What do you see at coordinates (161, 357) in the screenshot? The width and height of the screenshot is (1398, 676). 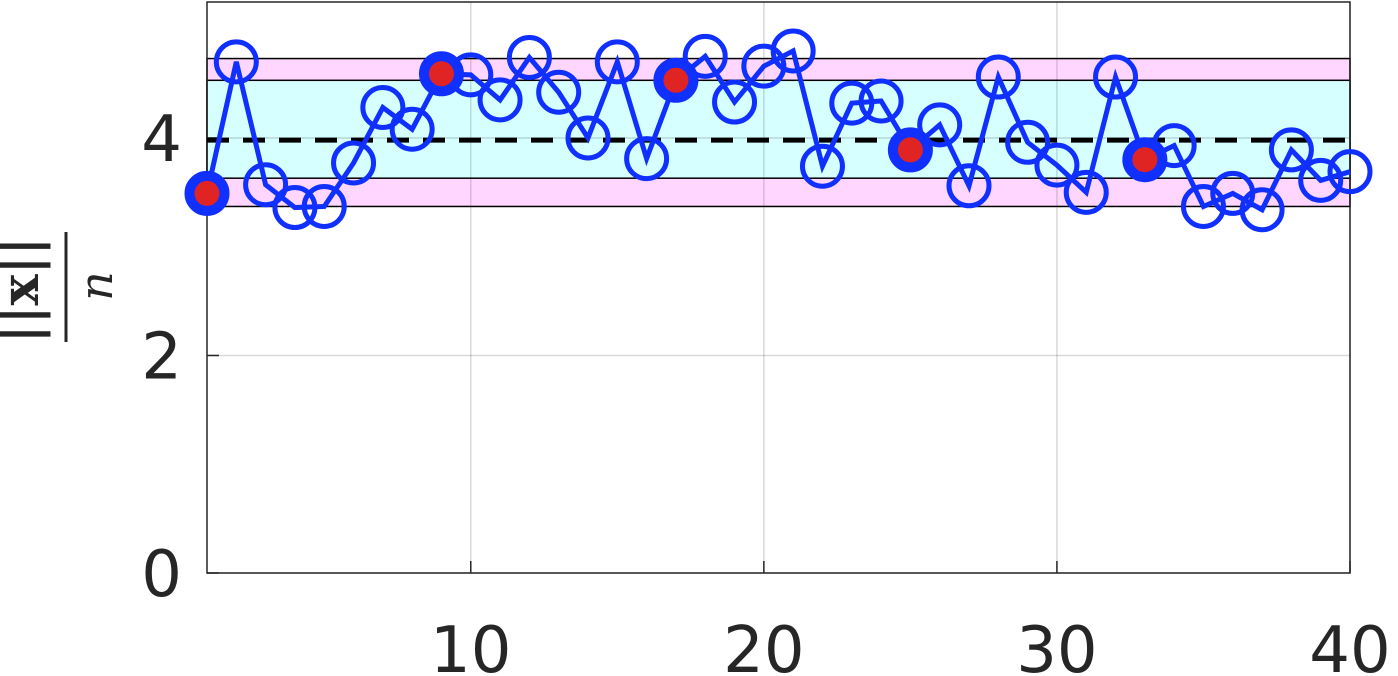 I see `y-tick-label: 2` at bounding box center [161, 357].